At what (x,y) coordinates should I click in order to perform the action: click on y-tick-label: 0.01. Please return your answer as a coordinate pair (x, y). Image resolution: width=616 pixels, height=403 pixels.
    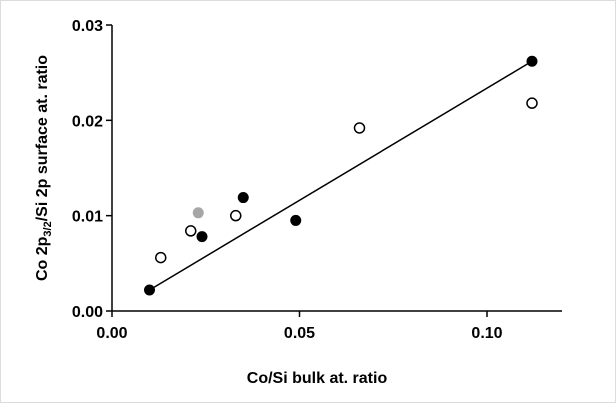
    Looking at the image, I should click on (87, 217).